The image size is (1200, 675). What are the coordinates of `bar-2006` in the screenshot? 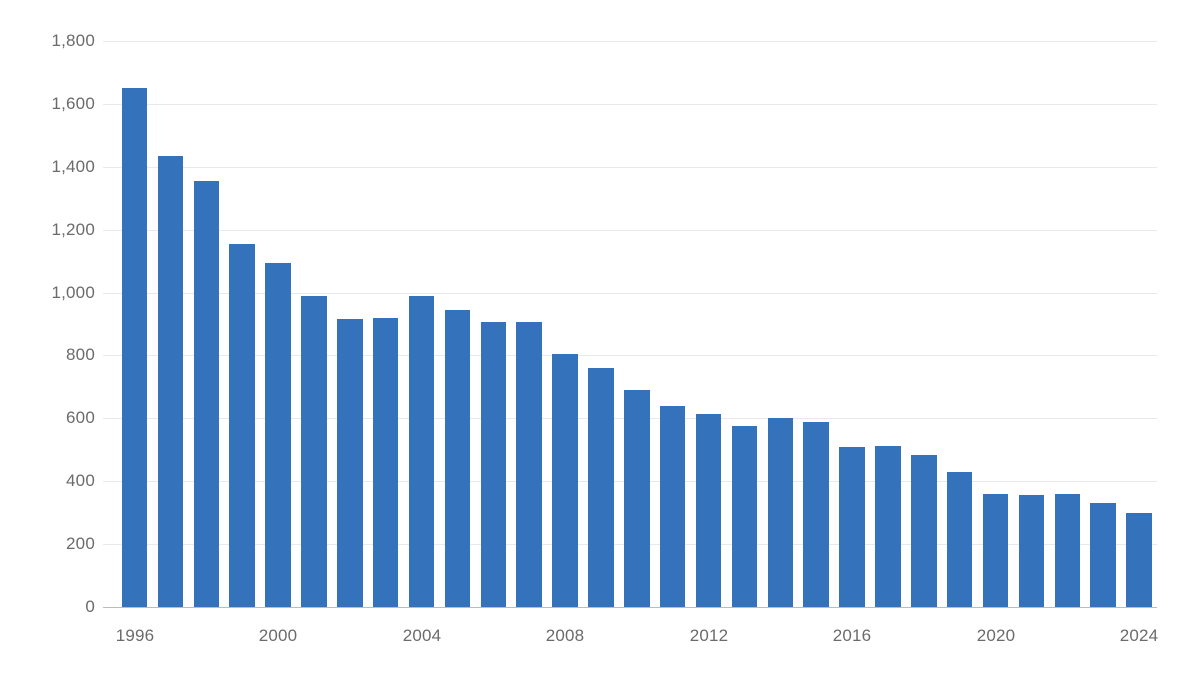 It's located at (493, 464).